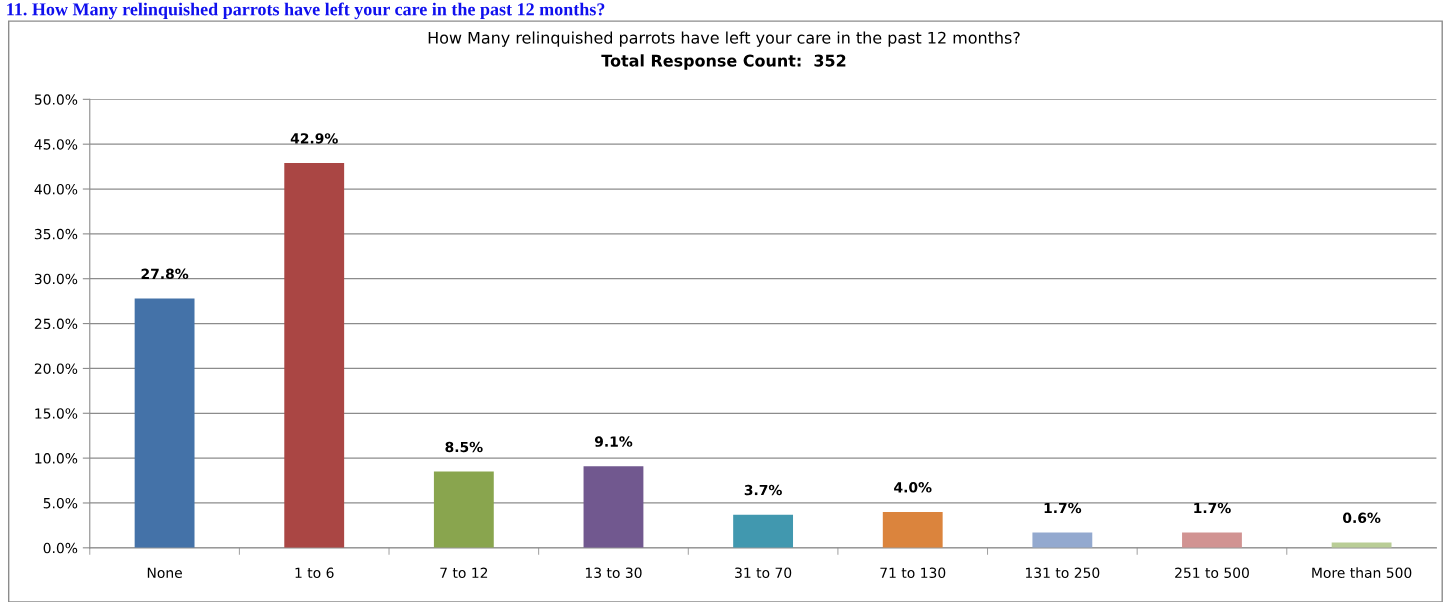 This screenshot has height=602, width=1448. Describe the element at coordinates (60, 548) in the screenshot. I see `y-tick-label: 0.0%` at that location.